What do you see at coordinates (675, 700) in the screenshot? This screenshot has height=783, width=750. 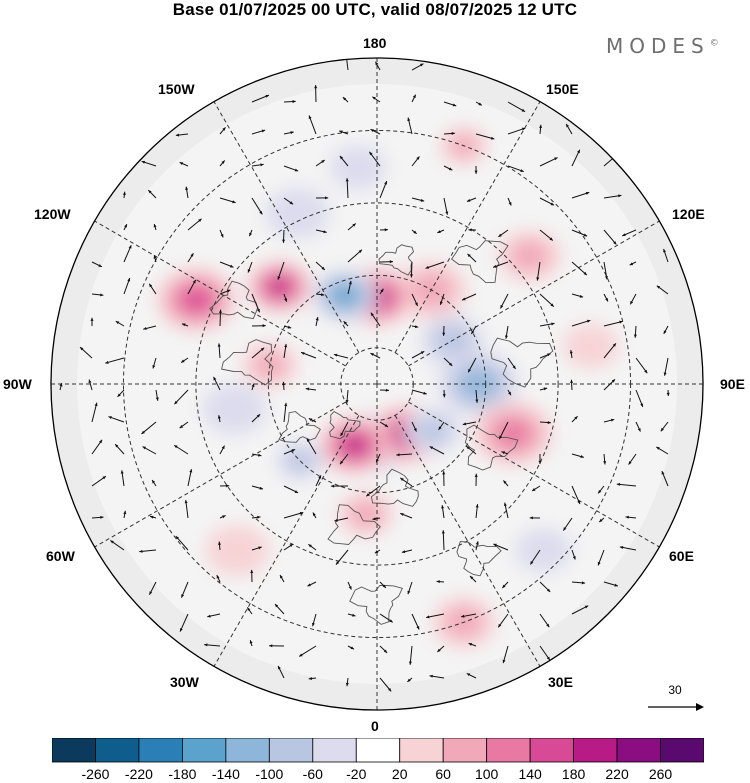 I see `reference-vector: 30` at bounding box center [675, 700].